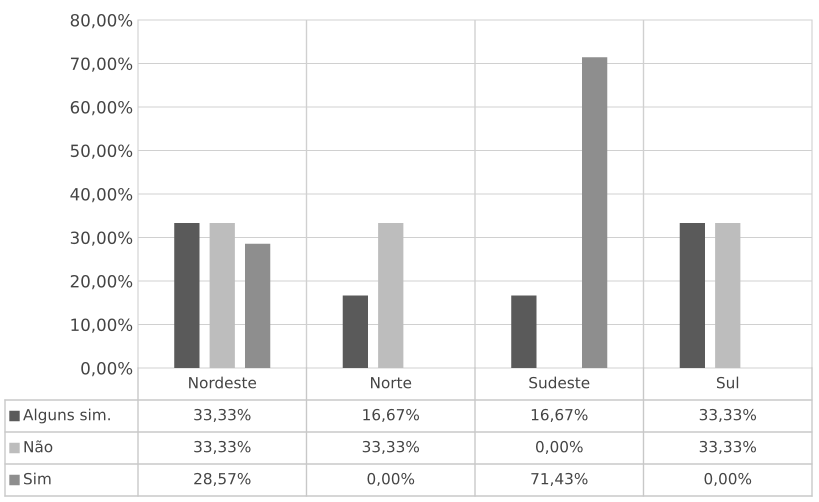  Describe the element at coordinates (222, 382) in the screenshot. I see `x-tick-label: Nordeste` at that location.